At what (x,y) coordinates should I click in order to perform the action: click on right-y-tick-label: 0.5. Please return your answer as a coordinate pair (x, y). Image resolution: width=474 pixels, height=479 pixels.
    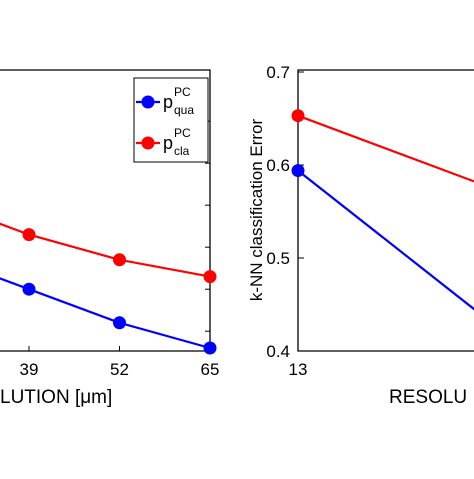
    Looking at the image, I should click on (278, 258).